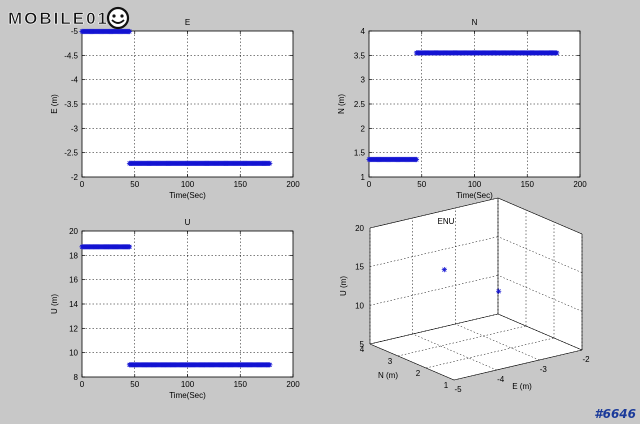  What do you see at coordinates (73, 353) in the screenshot?
I see `y-tick-label: 10` at bounding box center [73, 353].